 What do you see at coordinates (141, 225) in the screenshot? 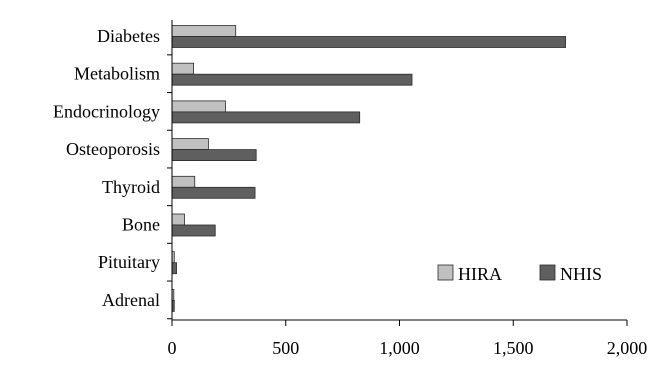
I see `category-label-bone: Bone` at bounding box center [141, 225].